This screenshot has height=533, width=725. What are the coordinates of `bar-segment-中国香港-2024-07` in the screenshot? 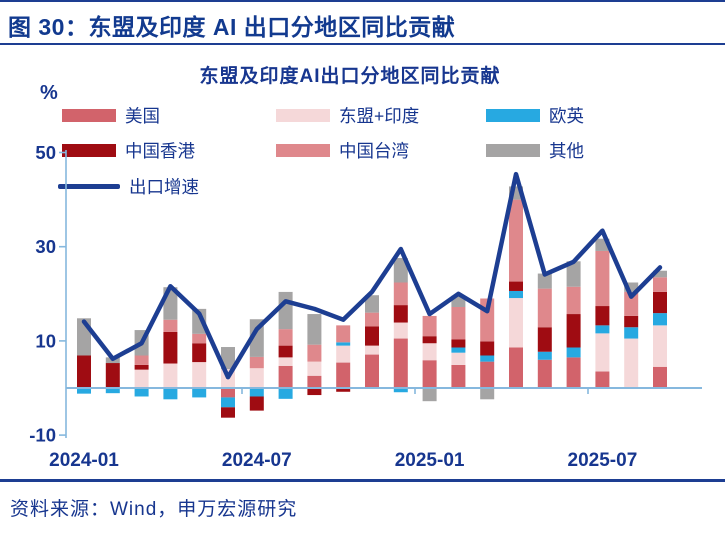 It's located at (256, 403).